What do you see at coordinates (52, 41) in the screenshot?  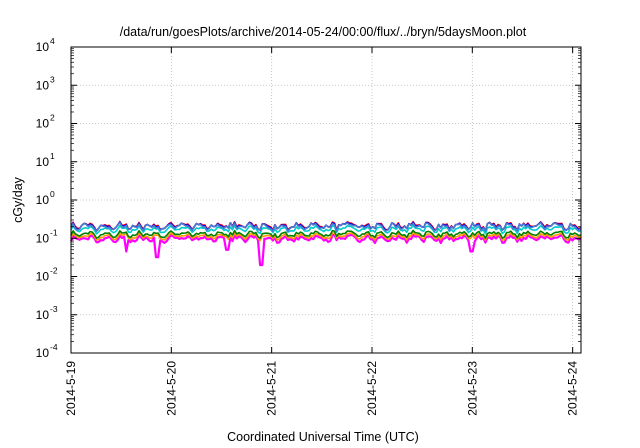 I see `y-tick-exponent: 4` at bounding box center [52, 41].